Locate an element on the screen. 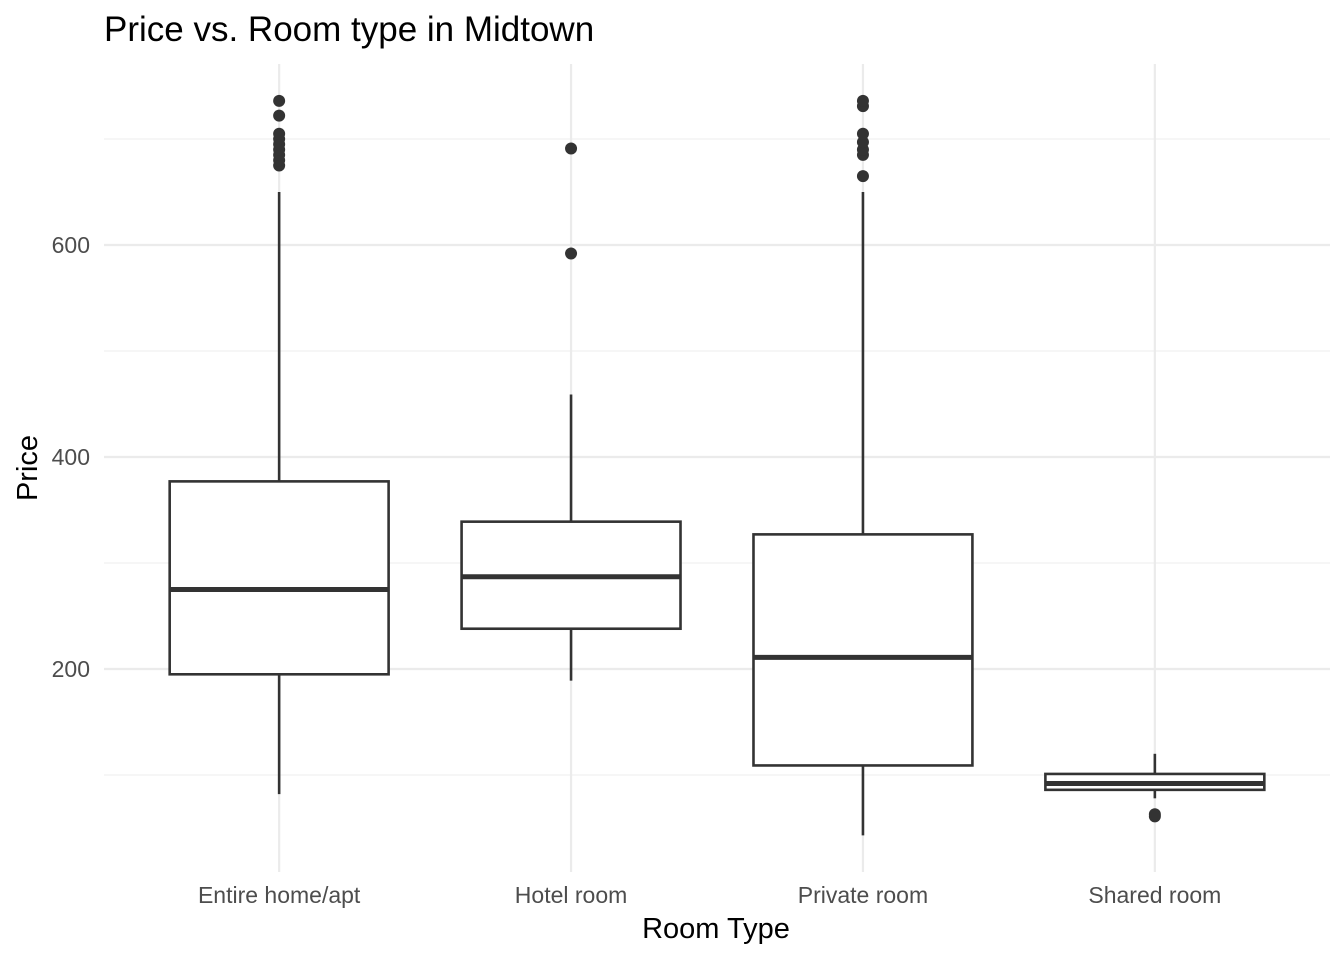  y-axis-title: Price is located at coordinates (28, 468).